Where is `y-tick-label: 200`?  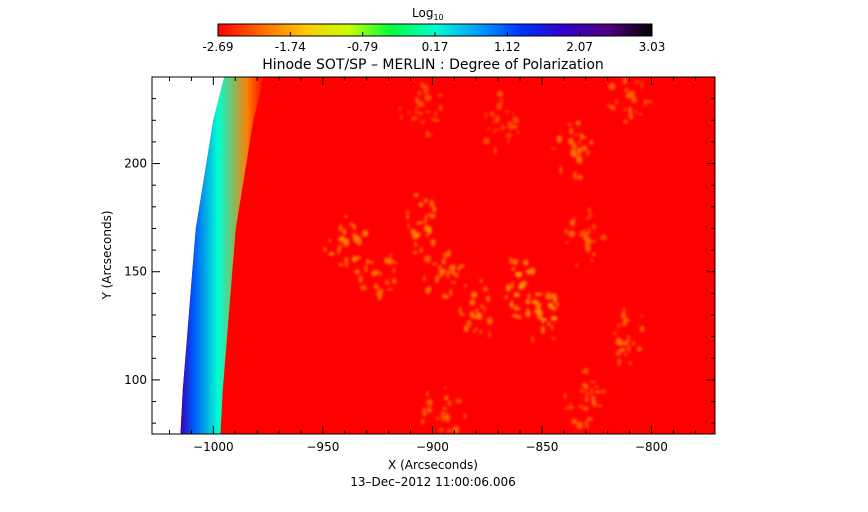 y-tick-label: 200 is located at coordinates (135, 164).